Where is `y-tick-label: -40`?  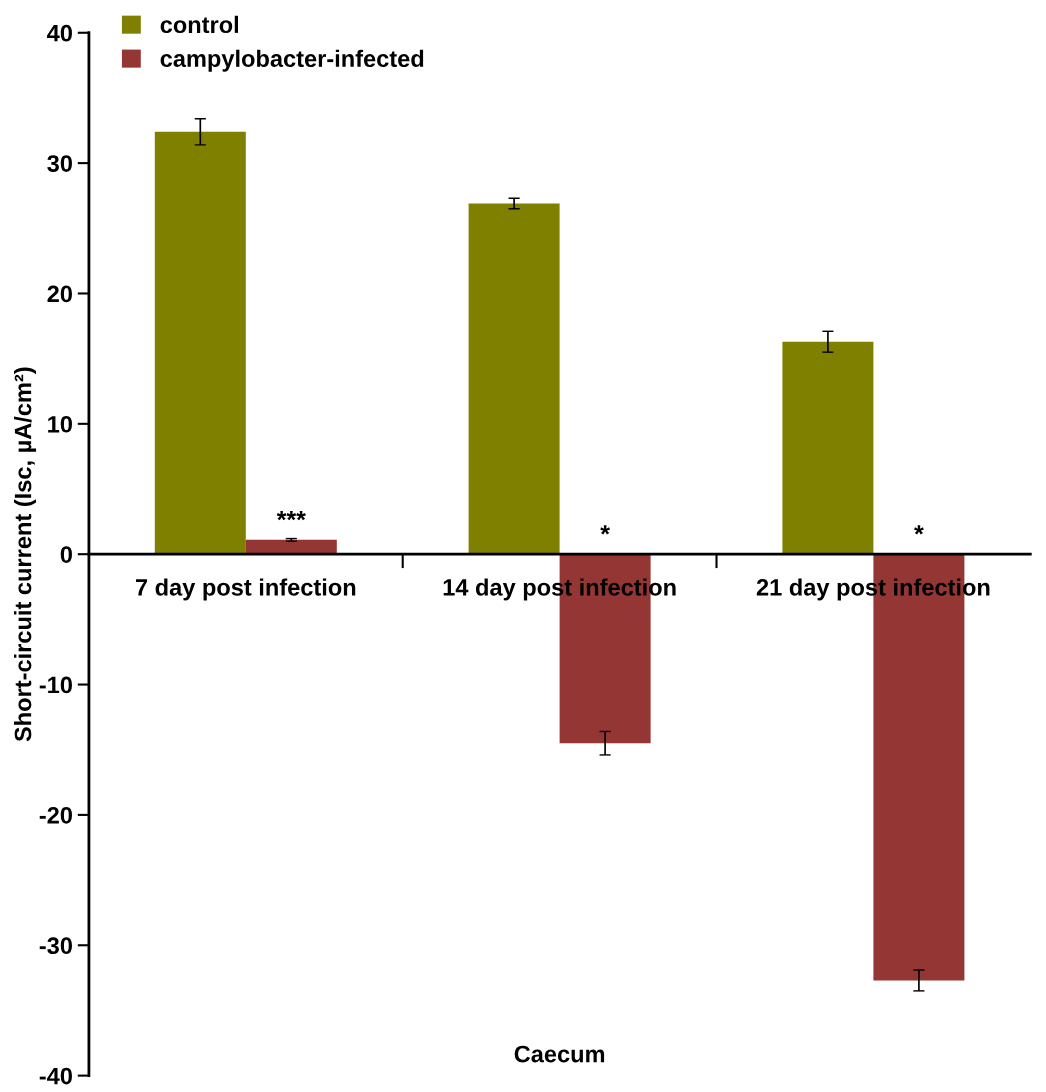 y-tick-label: -40 is located at coordinates (55, 1076).